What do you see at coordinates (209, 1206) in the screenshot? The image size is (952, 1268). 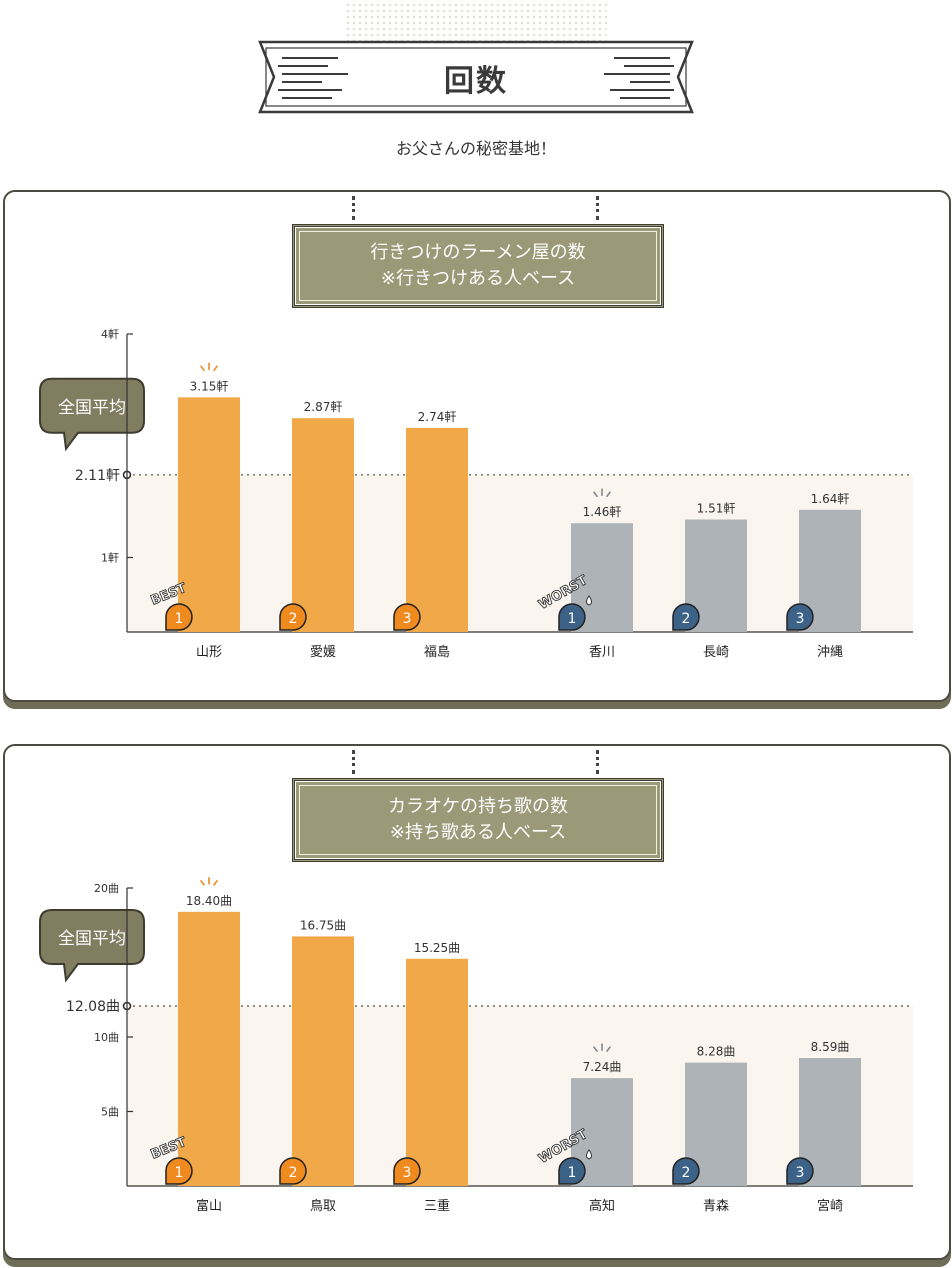 I see `category-label: 富山` at bounding box center [209, 1206].